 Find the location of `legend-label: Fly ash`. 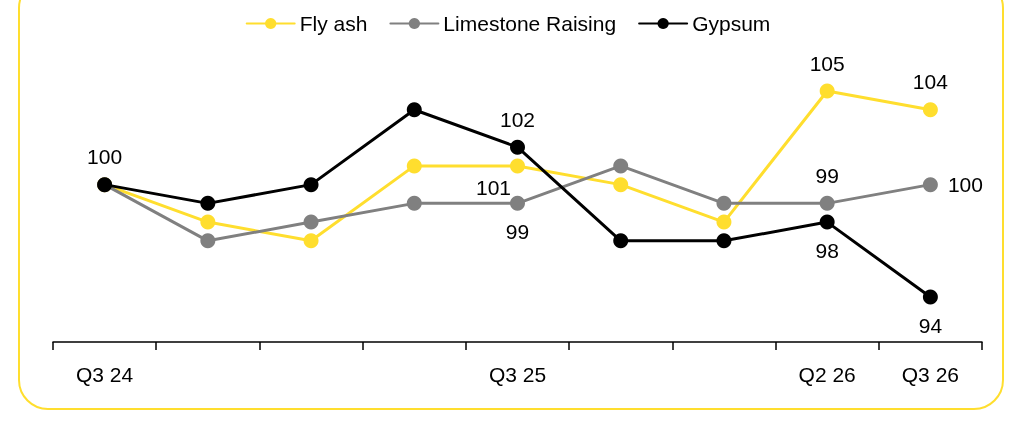

legend-label: Fly ash is located at coordinates (333, 23).